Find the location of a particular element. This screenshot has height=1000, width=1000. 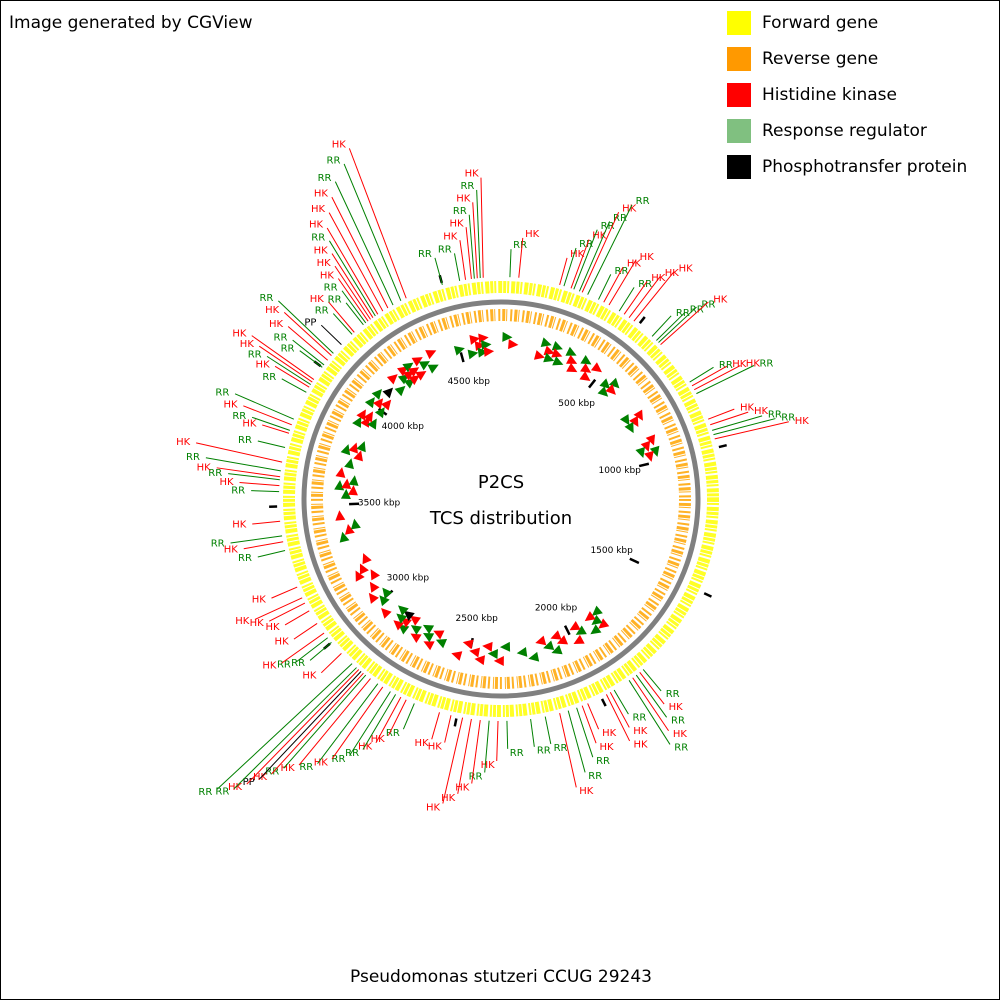

legend-label: Forward gene is located at coordinates (820, 23).